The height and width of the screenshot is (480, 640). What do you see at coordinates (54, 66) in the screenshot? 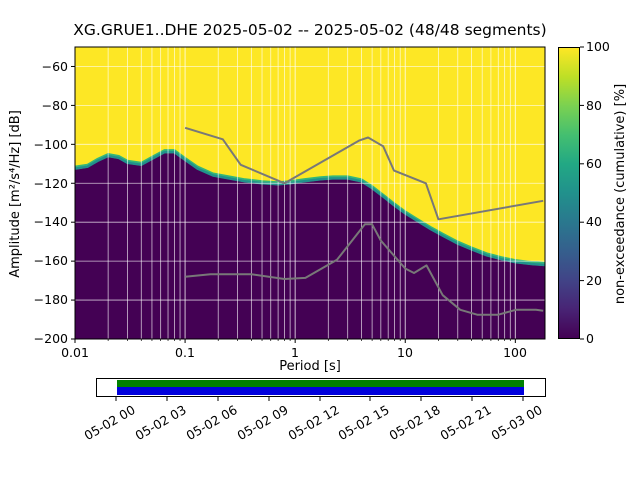
I see `y-tick-label: −60` at bounding box center [54, 66].